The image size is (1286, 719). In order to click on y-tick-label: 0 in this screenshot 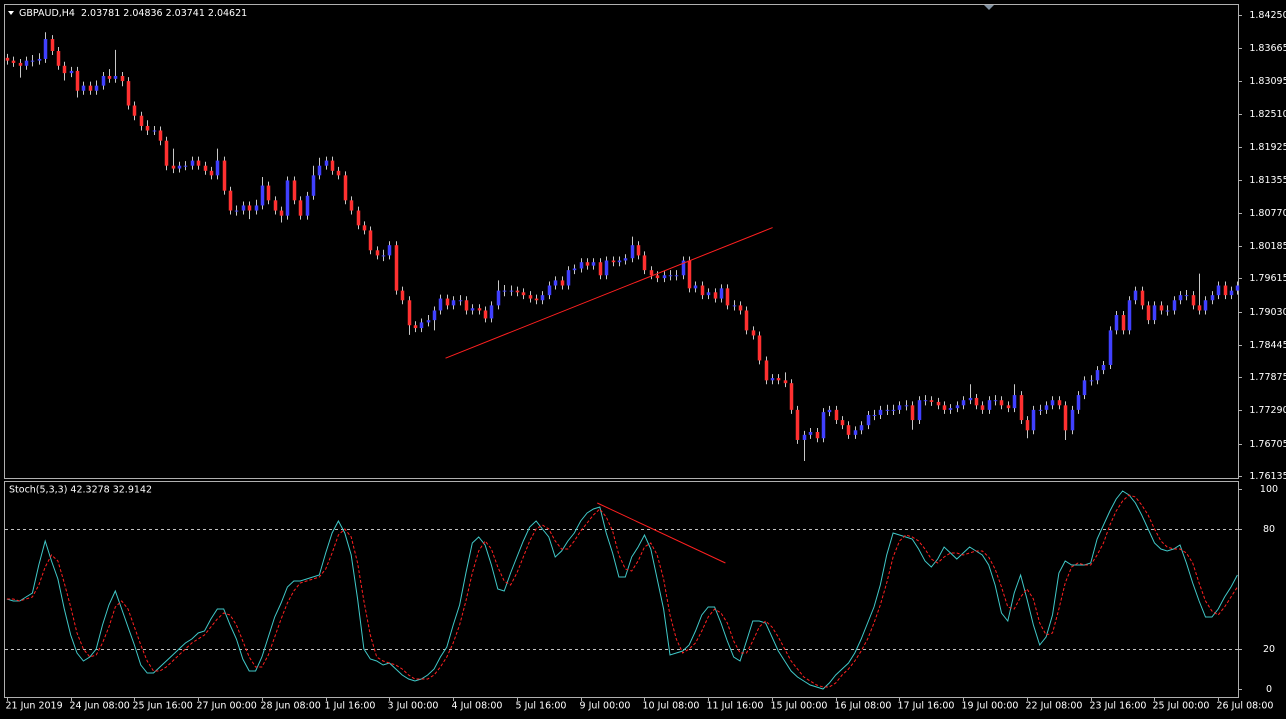, I will do `click(1269, 689)`.